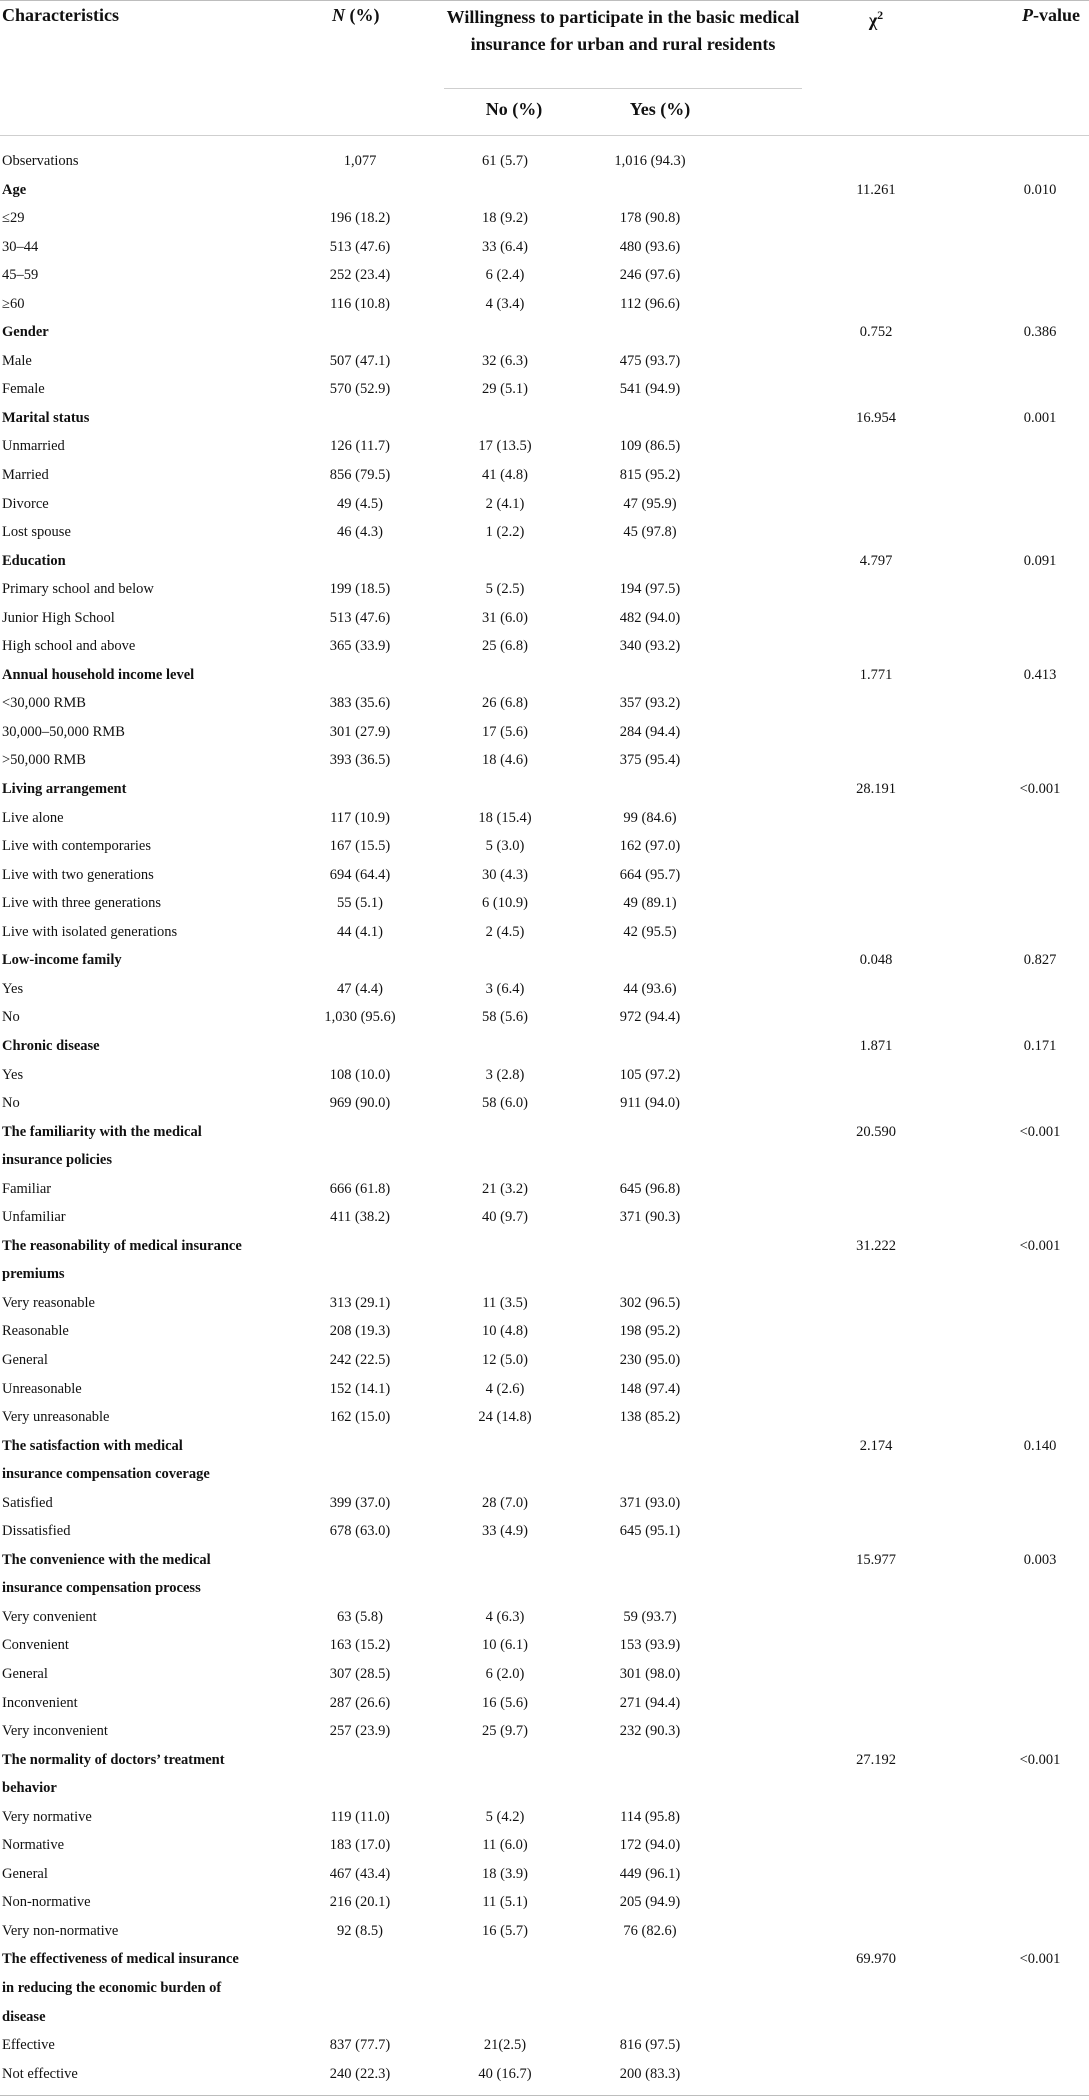 This screenshot has width=1089, height=2100. Describe the element at coordinates (360, 1188) in the screenshot. I see `cell-n-percent: 666 (61.8)` at that location.